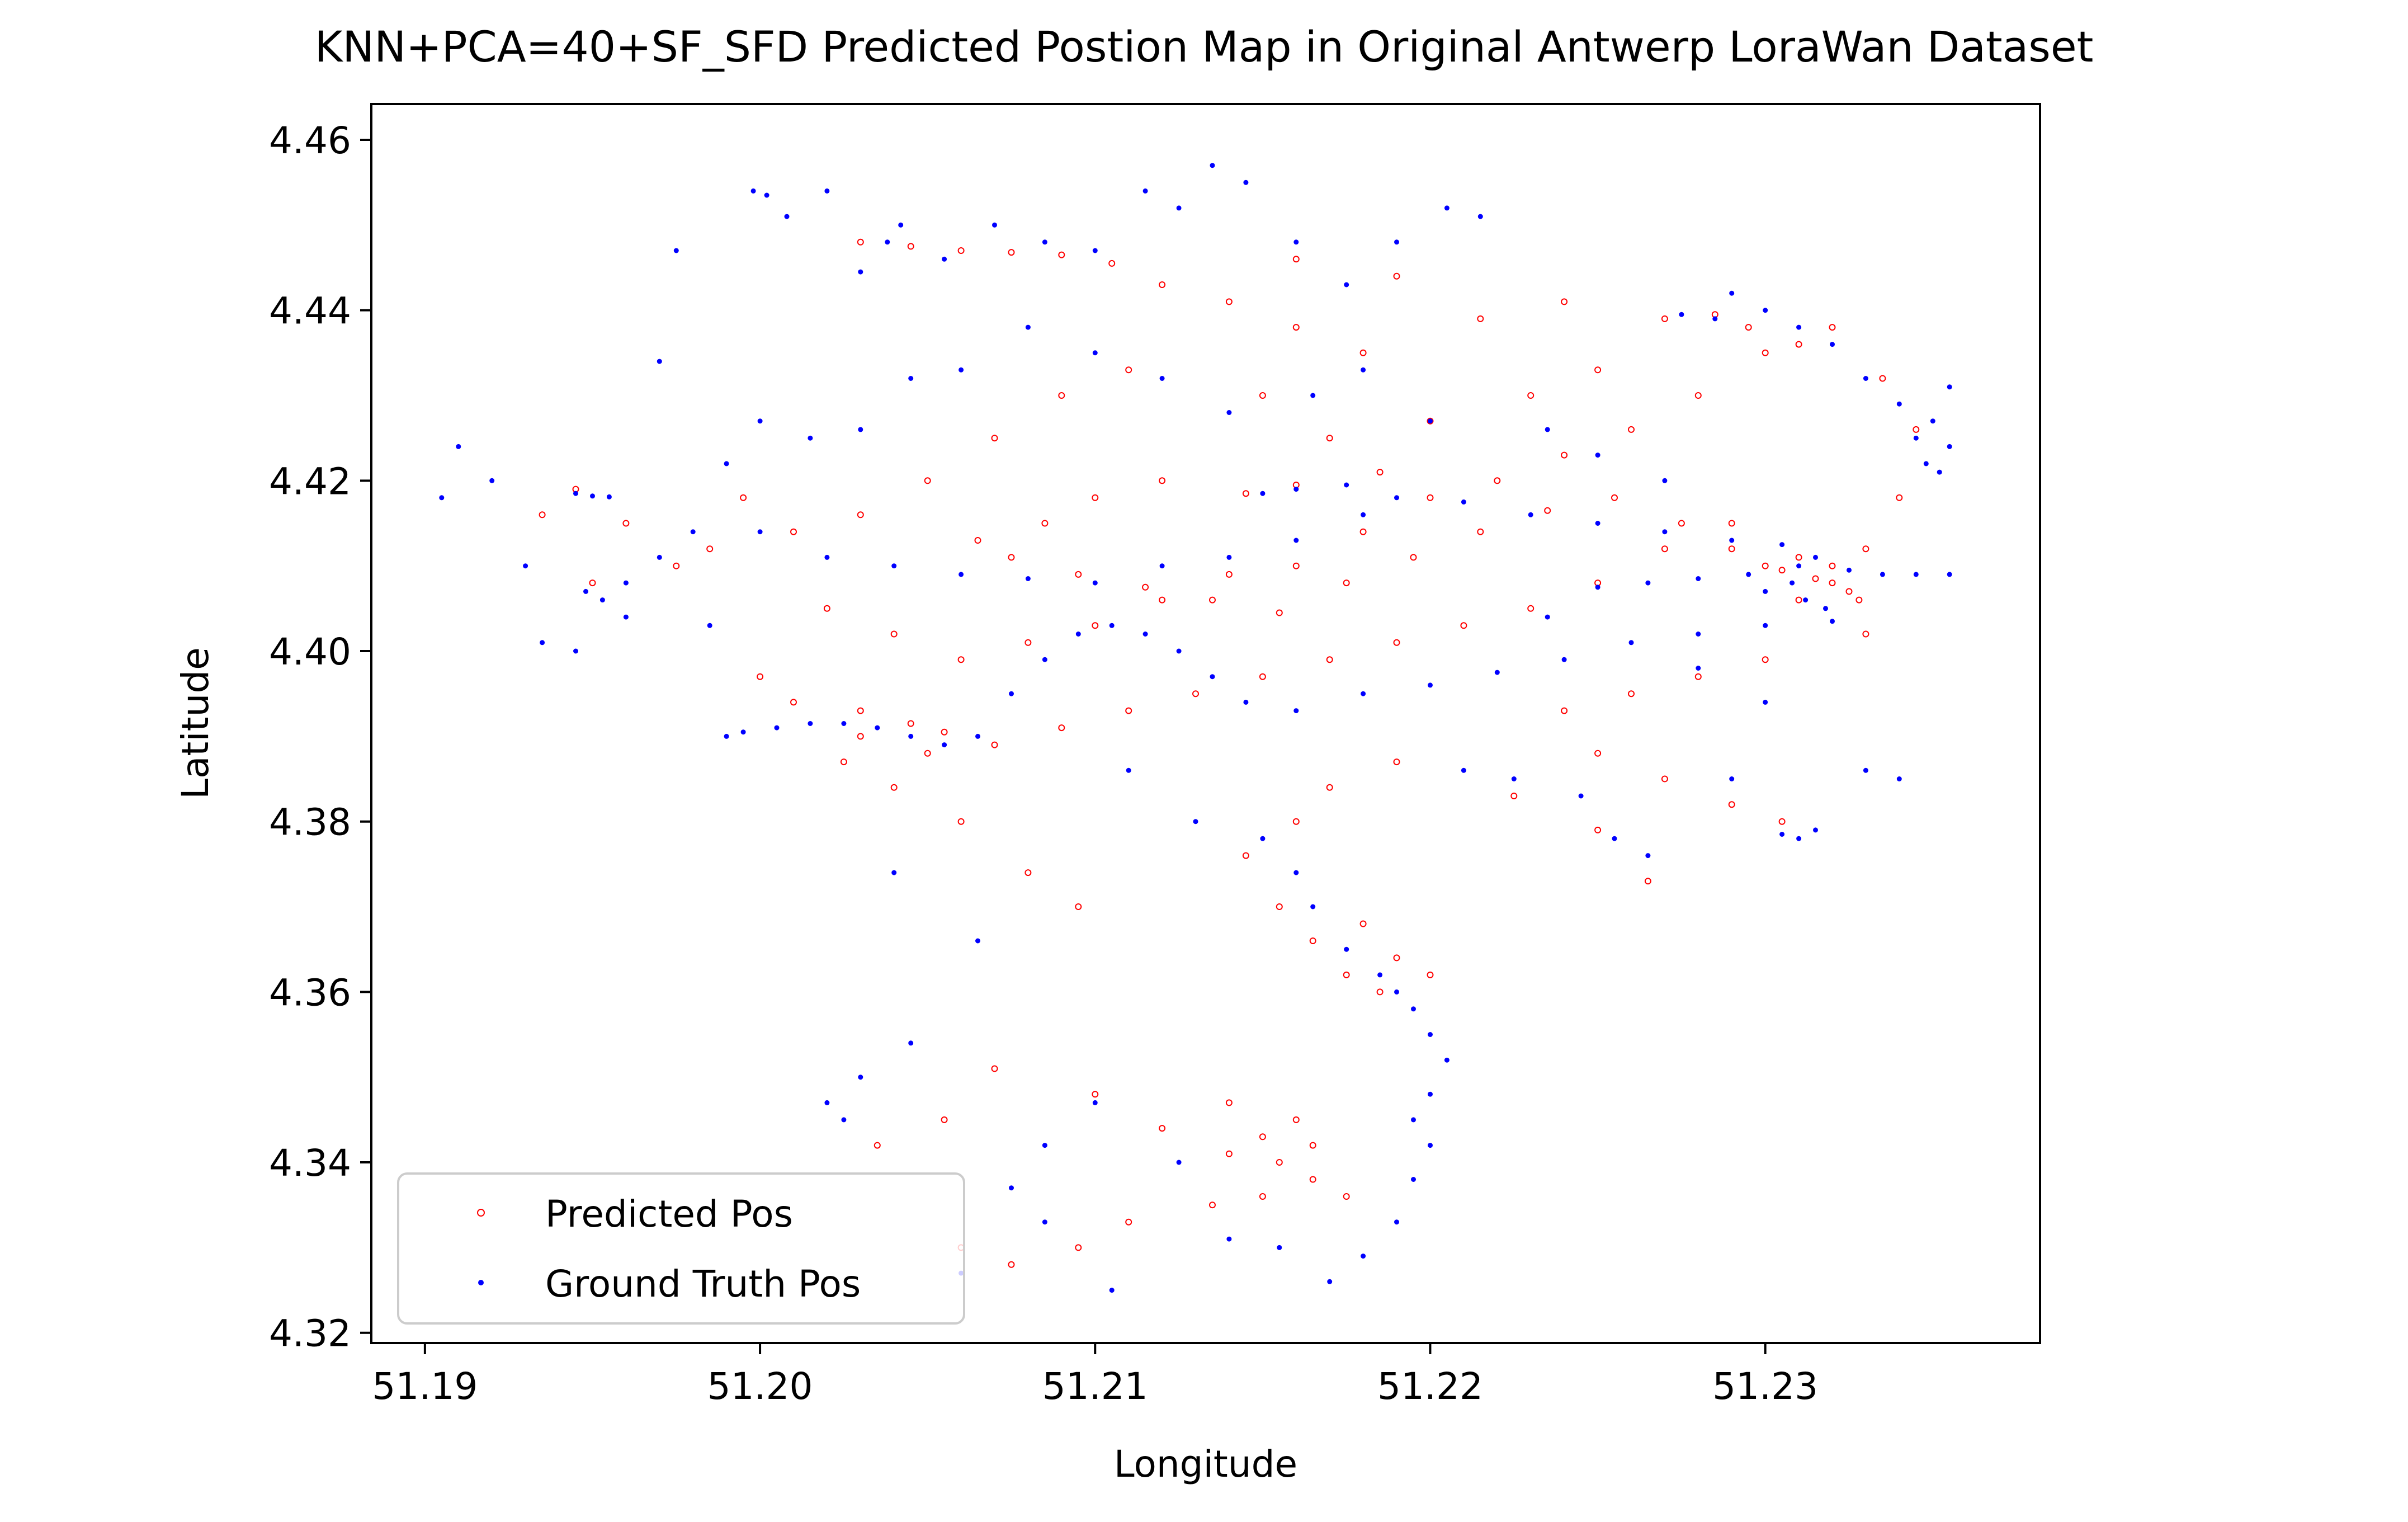  Describe the element at coordinates (681, 1248) in the screenshot. I see `legend: Predicted Pos Ground Truth Pos` at that location.